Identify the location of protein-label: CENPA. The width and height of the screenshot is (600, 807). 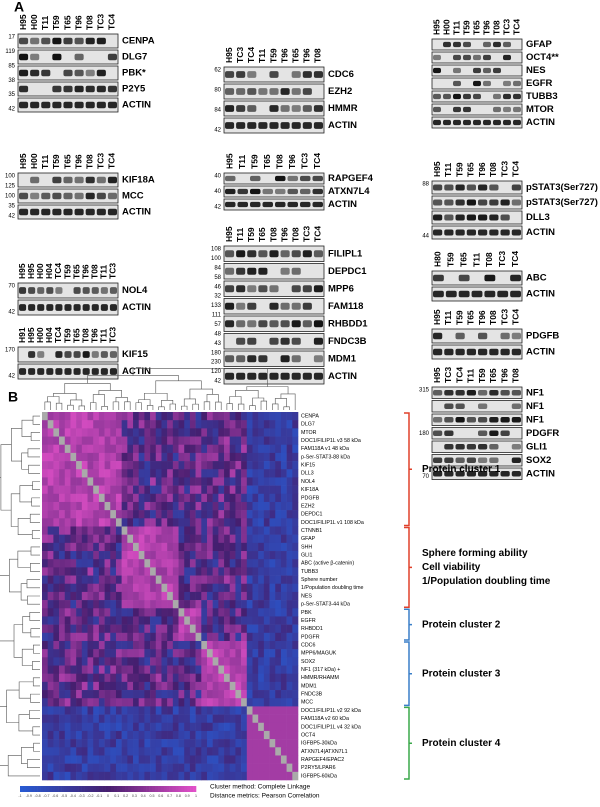
(138, 41).